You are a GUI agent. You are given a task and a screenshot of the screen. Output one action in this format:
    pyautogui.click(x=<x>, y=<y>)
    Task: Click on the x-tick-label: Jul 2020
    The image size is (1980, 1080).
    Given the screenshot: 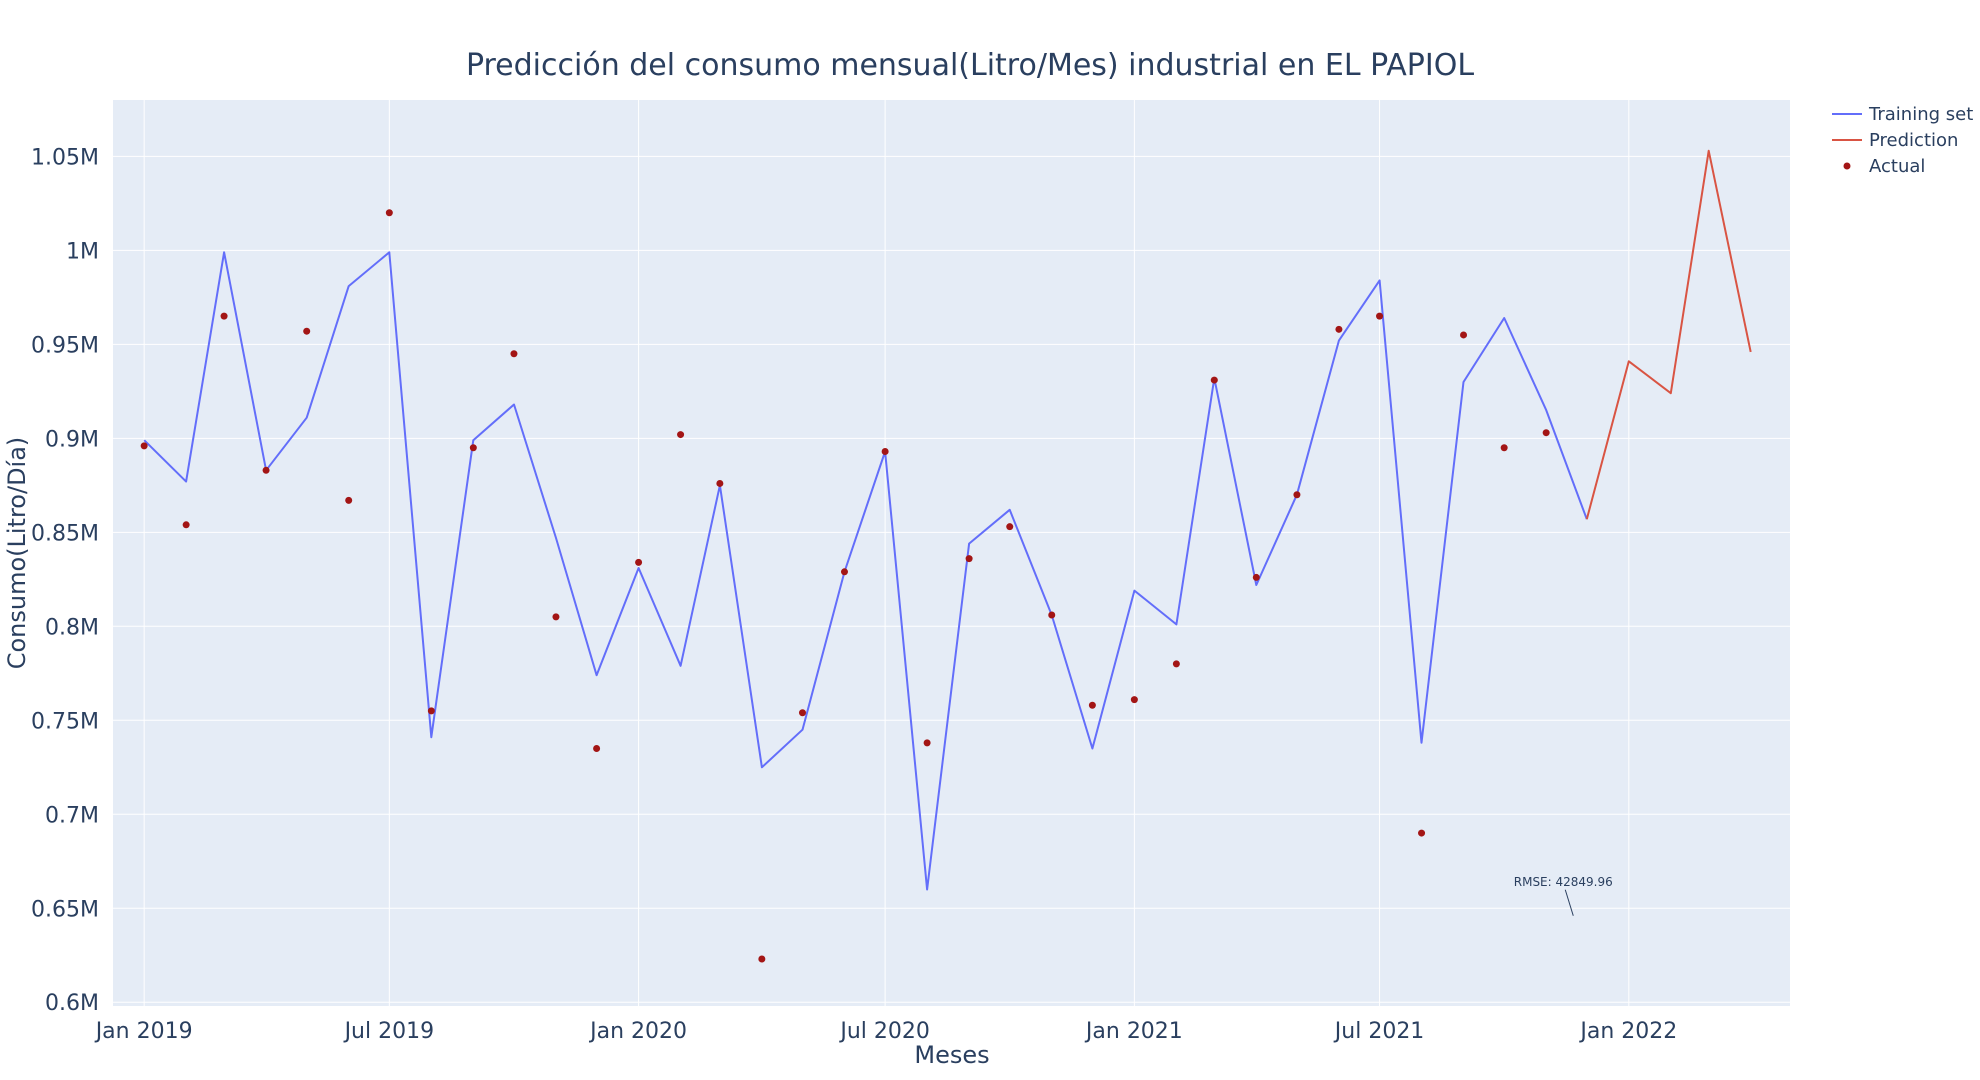 What is the action you would take?
    pyautogui.click(x=884, y=1031)
    